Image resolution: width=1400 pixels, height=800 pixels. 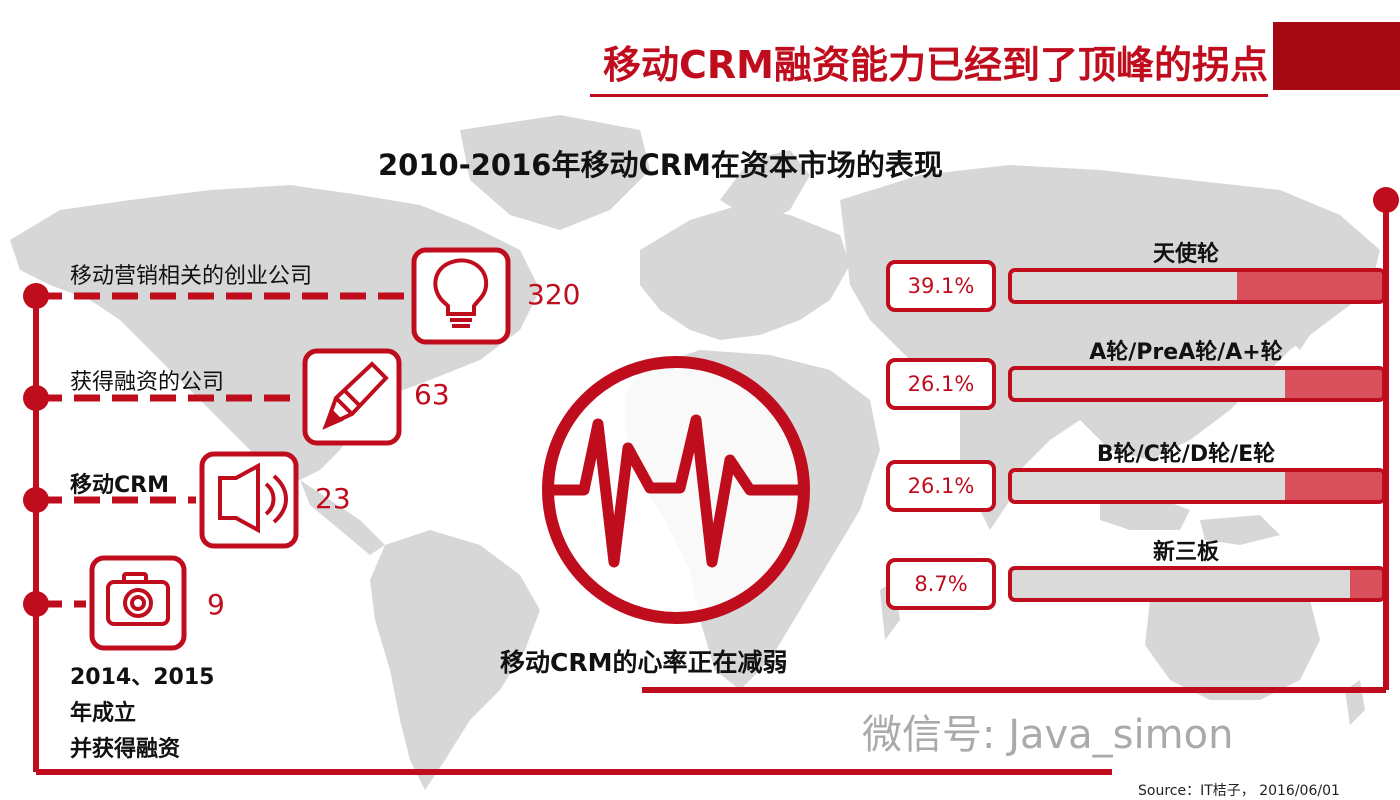 I want to click on percent-label-3: 8.7%, so click(x=941, y=584).